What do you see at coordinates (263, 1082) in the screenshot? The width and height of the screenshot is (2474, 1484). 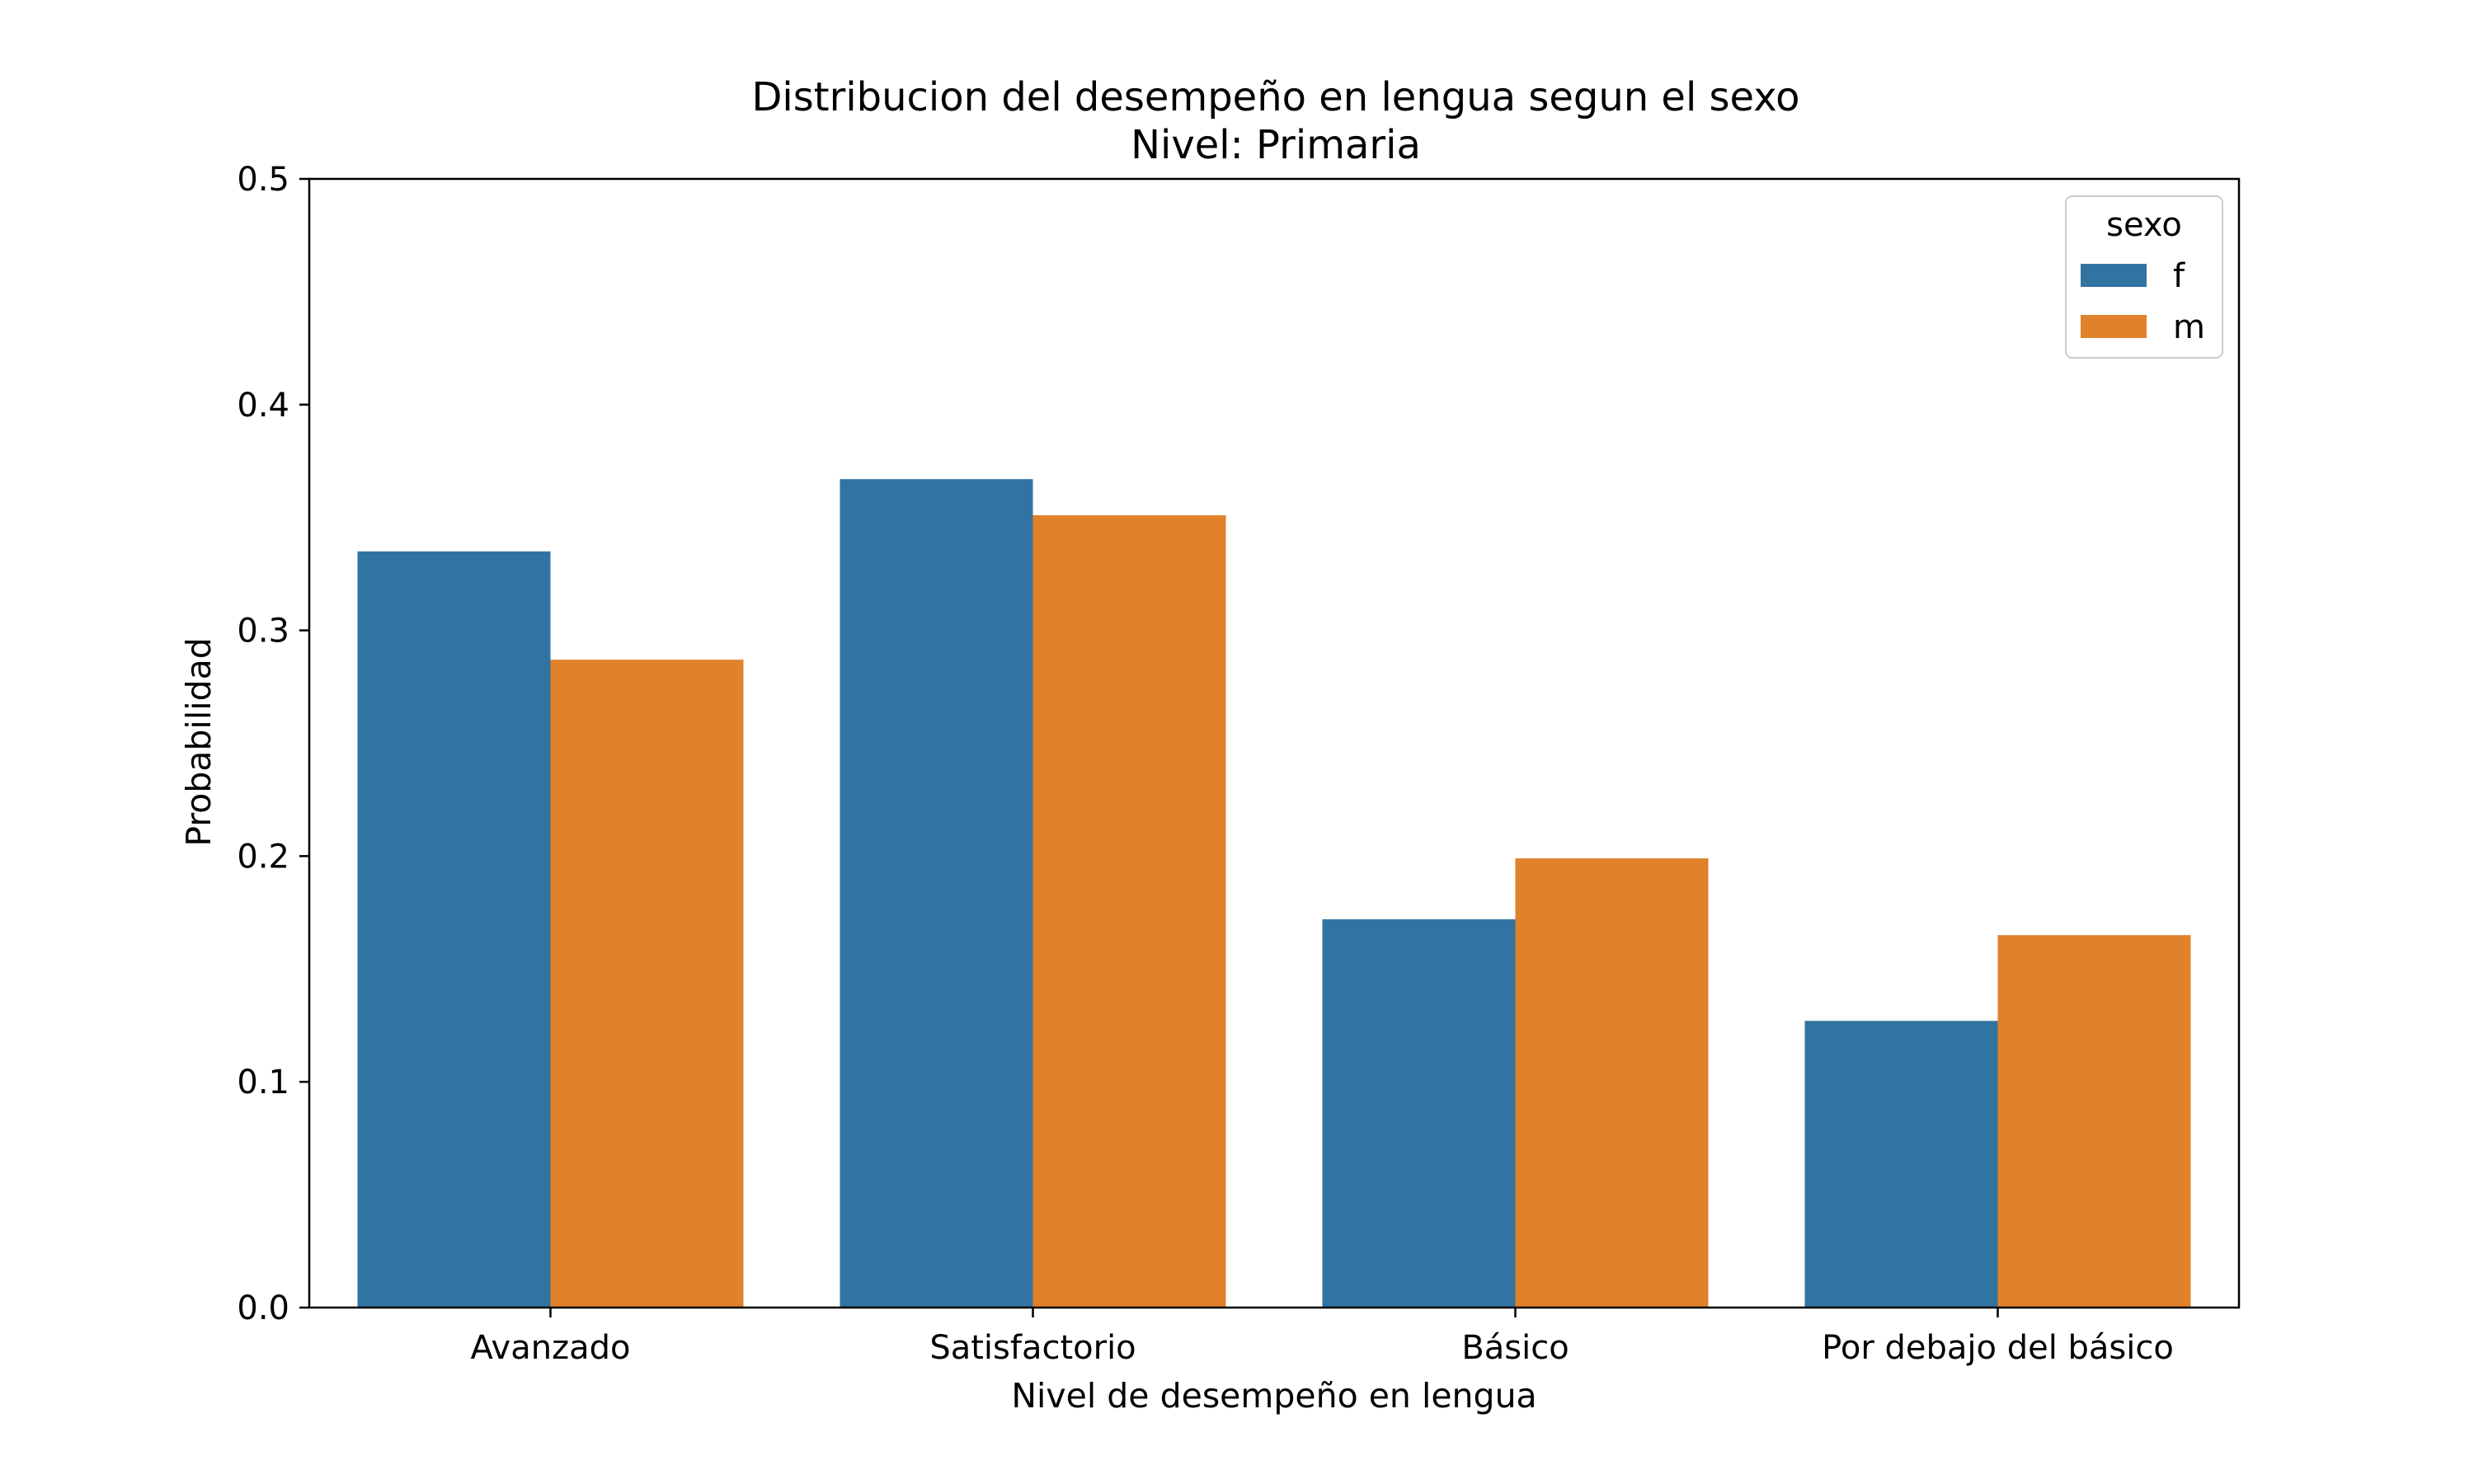 I see `y-tick-label-1: 0.1` at bounding box center [263, 1082].